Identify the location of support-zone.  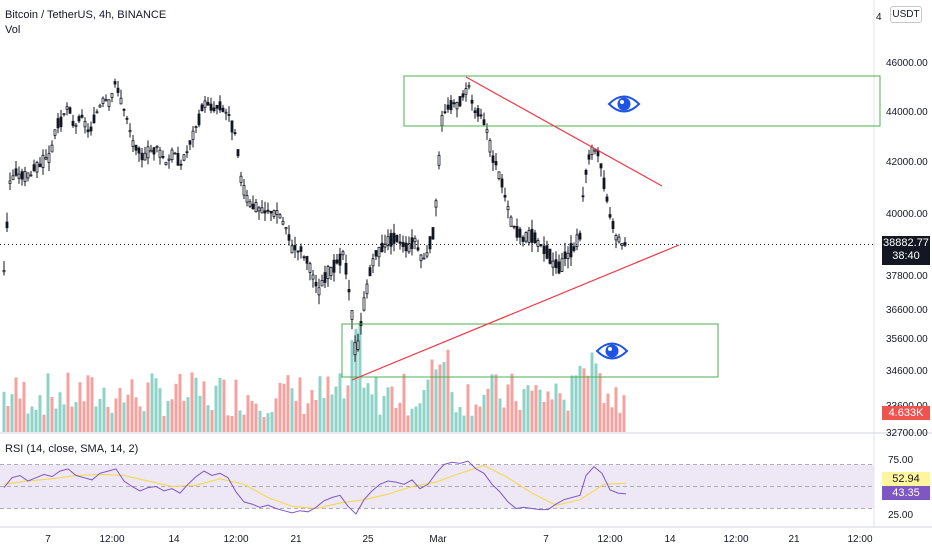
(530, 350).